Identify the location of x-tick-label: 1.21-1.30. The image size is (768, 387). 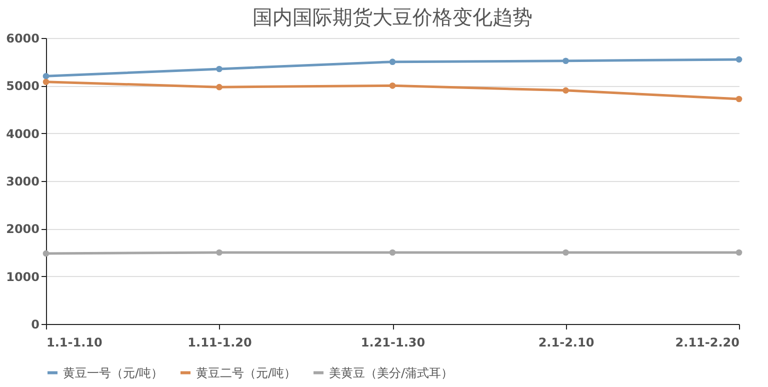
(393, 343).